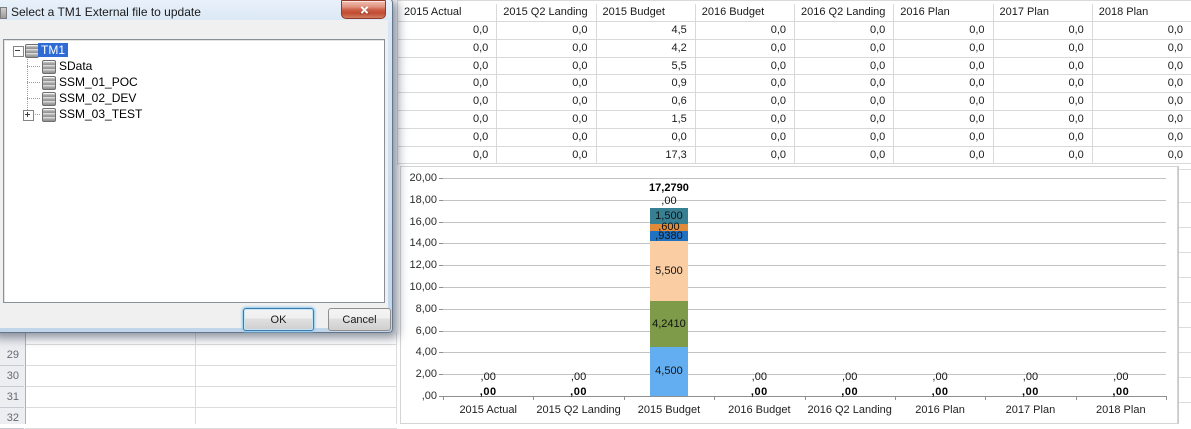  I want to click on table-cell: 4,2, so click(646, 48).